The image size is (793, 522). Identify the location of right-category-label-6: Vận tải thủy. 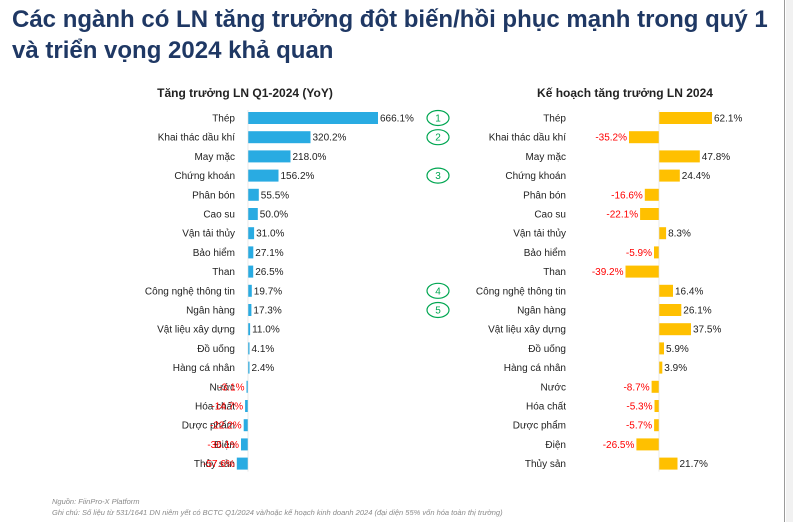
(539, 234).